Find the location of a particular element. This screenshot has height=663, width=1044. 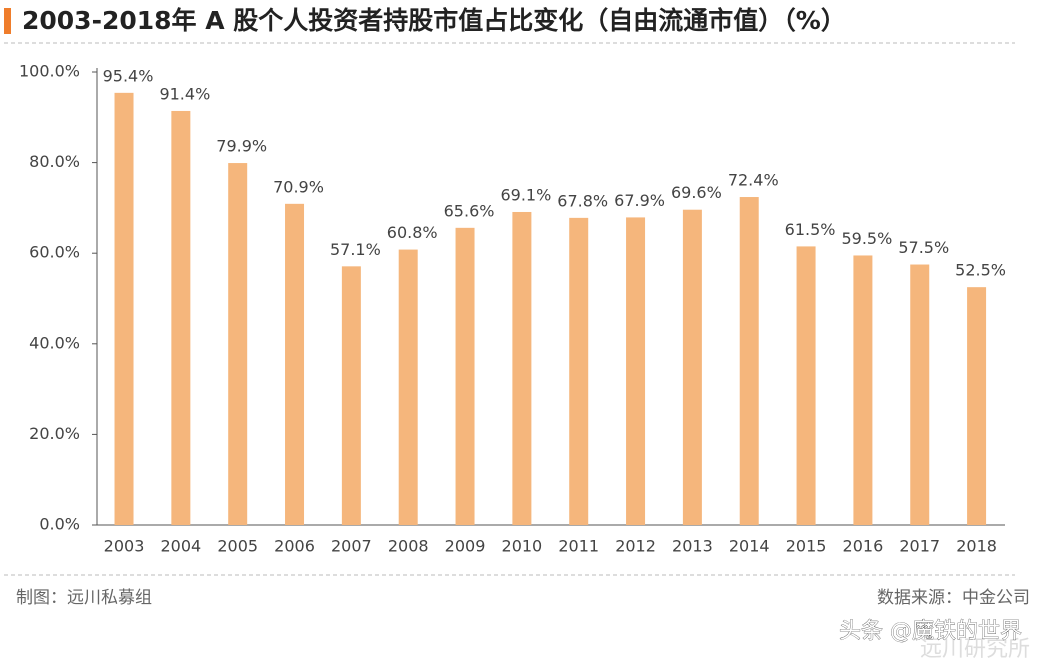

x-tick-label: 2007 is located at coordinates (351, 546).